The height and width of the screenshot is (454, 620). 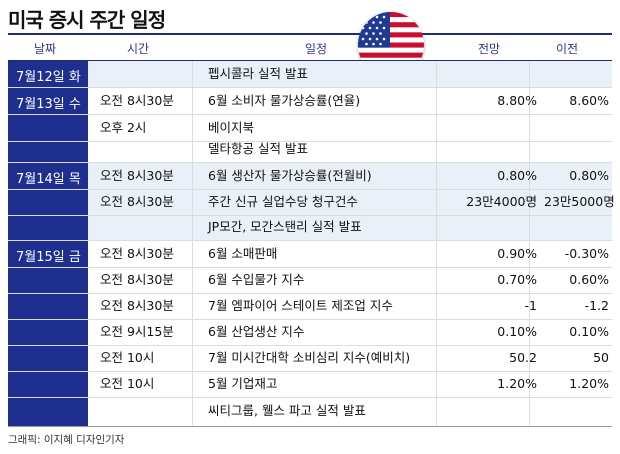 I want to click on date-label: 7월13일 수, so click(x=48, y=104).